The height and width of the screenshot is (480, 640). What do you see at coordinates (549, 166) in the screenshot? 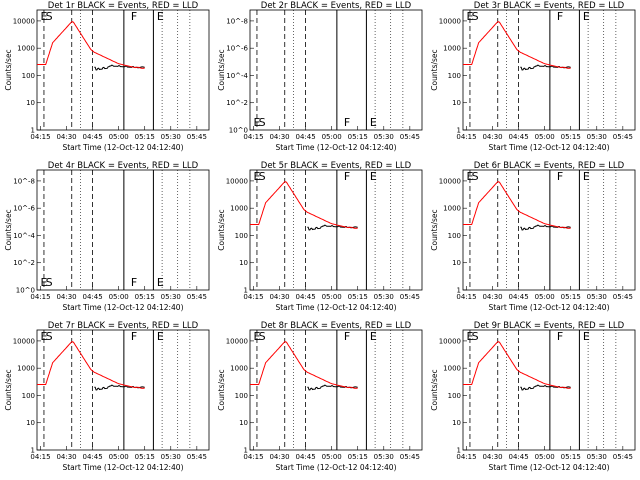
I see `plot-title: Det 6r BLACK = Events, RED = LLD` at bounding box center [549, 166].